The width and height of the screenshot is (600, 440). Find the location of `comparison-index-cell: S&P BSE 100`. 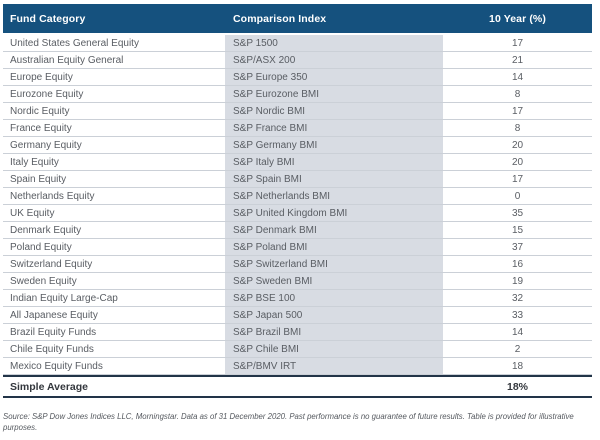

comparison-index-cell: S&P BSE 100 is located at coordinates (334, 298).